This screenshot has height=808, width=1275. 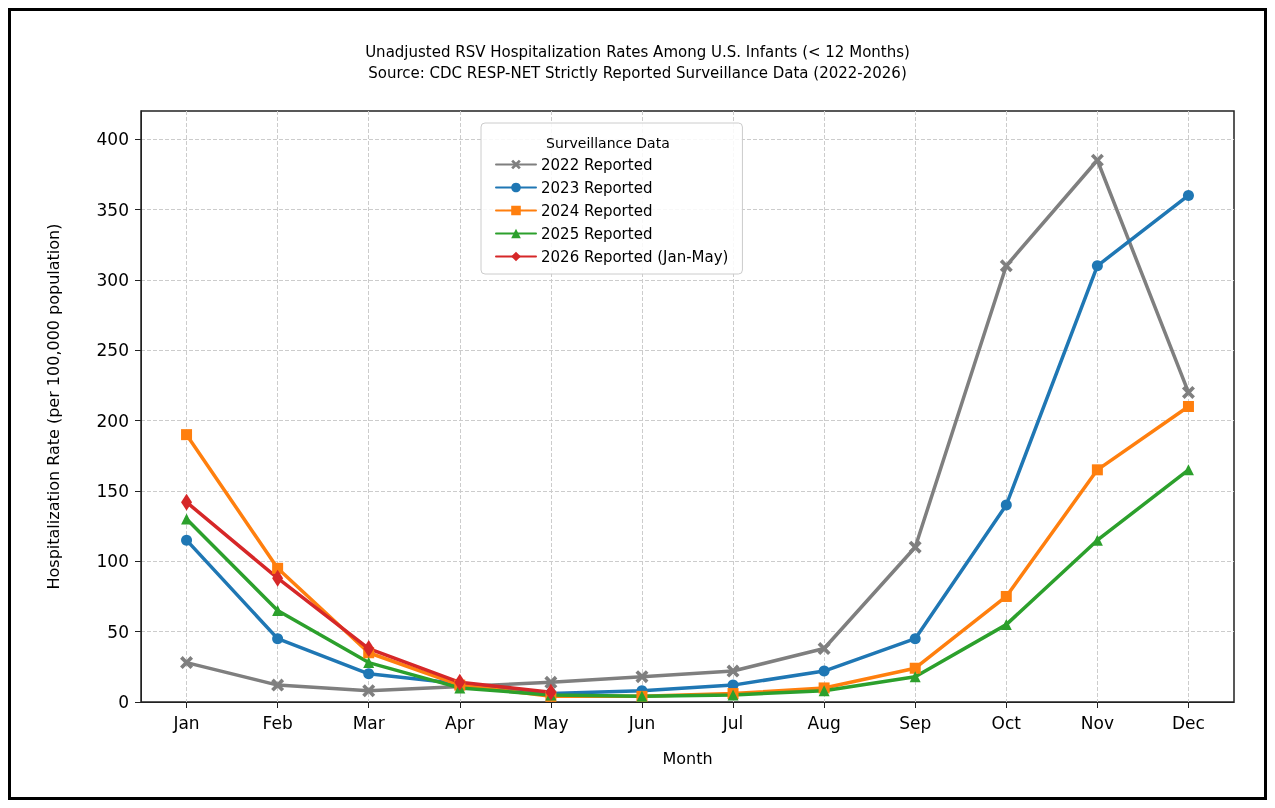 I want to click on y-tick-label: 50, so click(x=118, y=631).